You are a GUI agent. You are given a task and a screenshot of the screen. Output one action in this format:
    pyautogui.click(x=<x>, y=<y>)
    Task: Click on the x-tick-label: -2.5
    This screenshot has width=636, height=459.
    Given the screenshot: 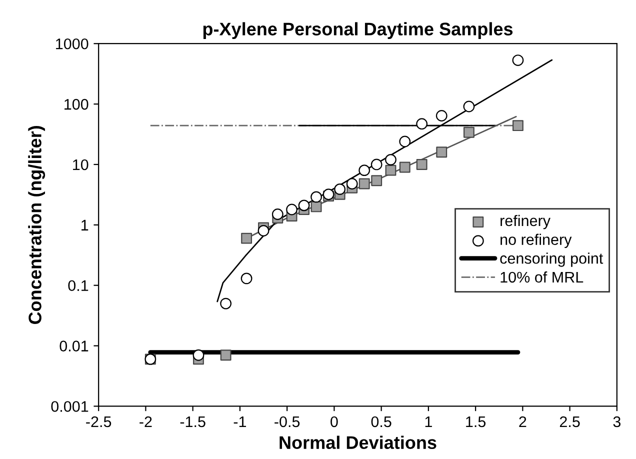 What is the action you would take?
    pyautogui.click(x=99, y=422)
    